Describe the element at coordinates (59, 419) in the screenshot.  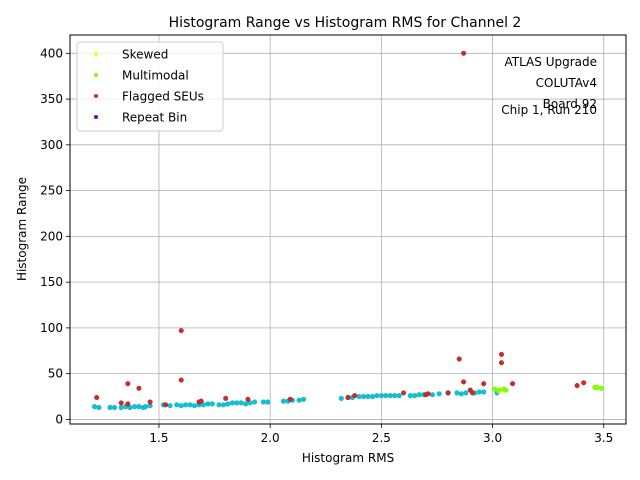
I see `y-tick-label: 0` at that location.